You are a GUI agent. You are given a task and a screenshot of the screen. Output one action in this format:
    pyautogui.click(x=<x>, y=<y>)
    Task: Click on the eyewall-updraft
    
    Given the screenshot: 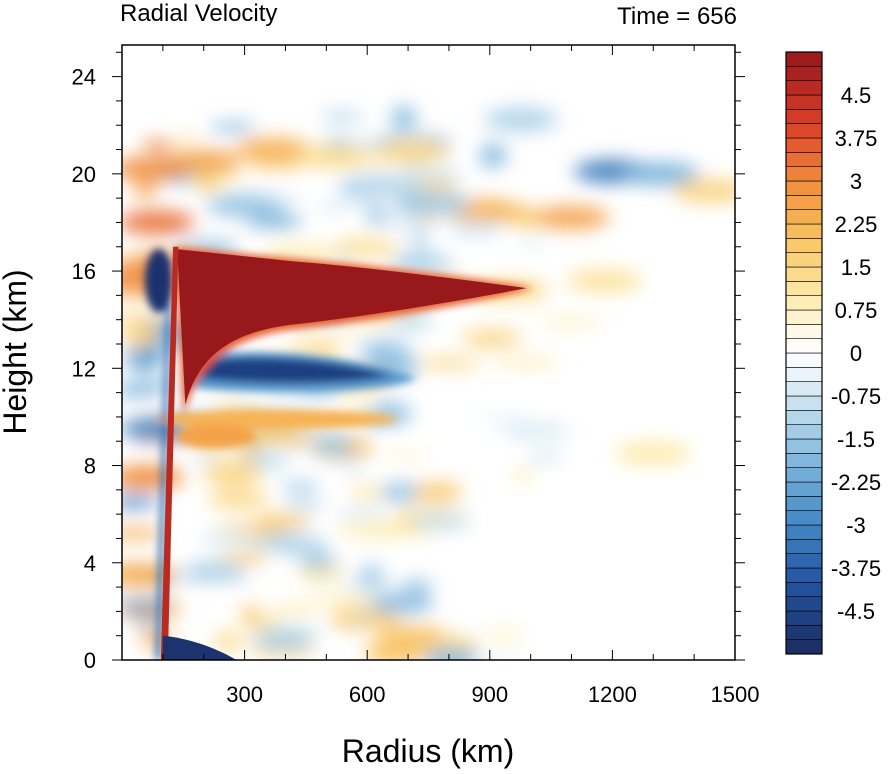 What is the action you would take?
    pyautogui.click(x=169, y=453)
    